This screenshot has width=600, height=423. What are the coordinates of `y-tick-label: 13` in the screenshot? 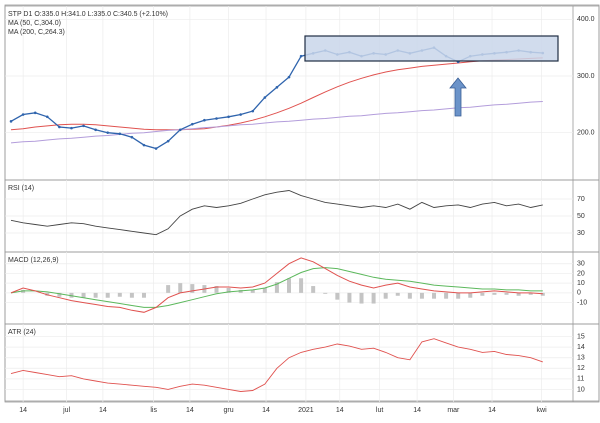 It's located at (581, 358).